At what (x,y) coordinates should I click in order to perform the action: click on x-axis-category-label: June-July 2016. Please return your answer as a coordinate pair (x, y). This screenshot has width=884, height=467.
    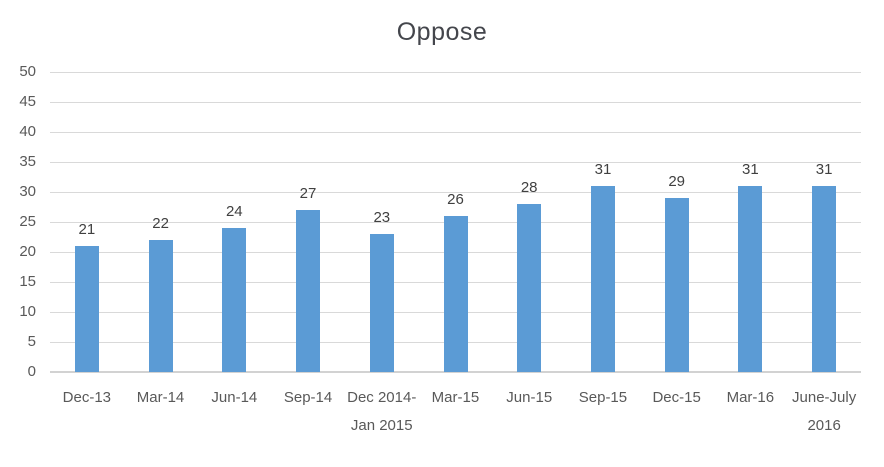
    Looking at the image, I should click on (824, 411).